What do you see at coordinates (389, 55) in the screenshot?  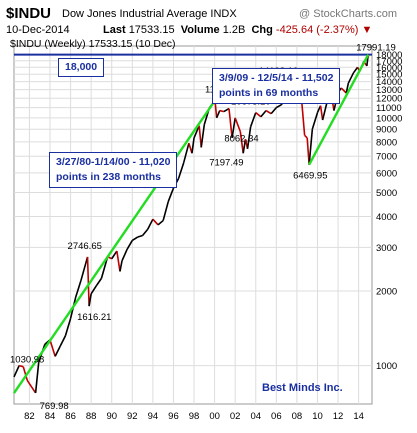 I see `y-tick-label: 18000` at bounding box center [389, 55].